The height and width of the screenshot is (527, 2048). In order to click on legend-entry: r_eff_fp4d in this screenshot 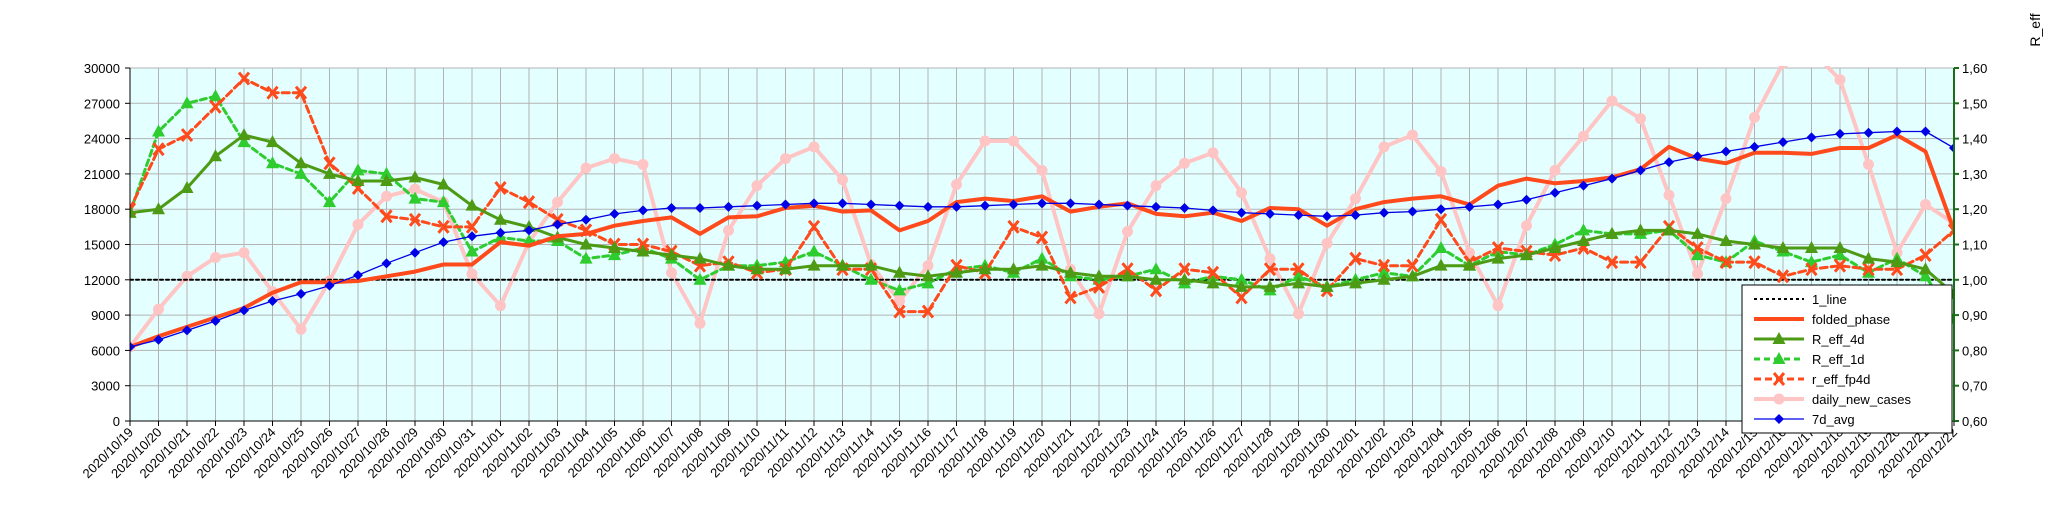, I will do `click(1812, 379)`.